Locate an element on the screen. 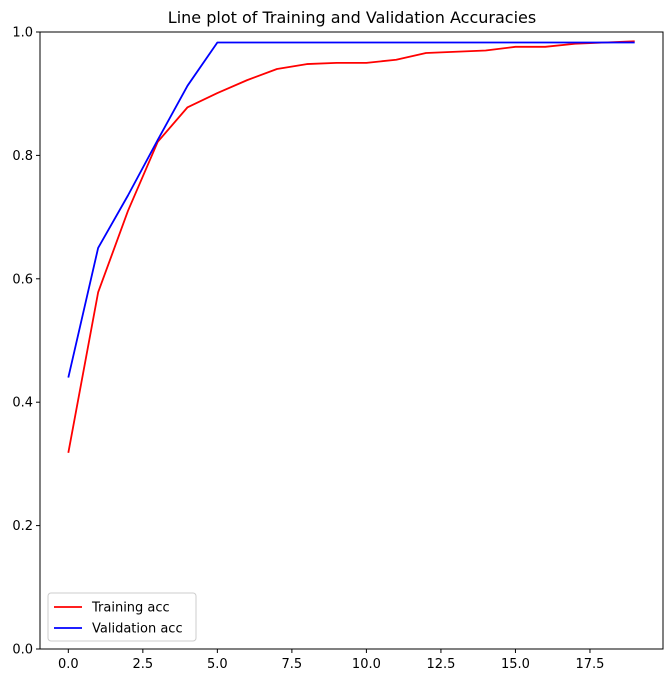 The width and height of the screenshot is (671, 682). y-tick-label: 0.0 is located at coordinates (22, 650).